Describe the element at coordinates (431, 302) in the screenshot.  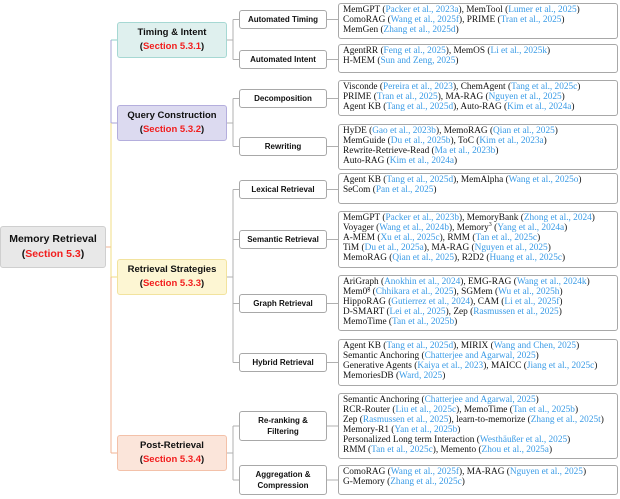
I see `citation-link: Gutierrez et al., 2024` at that location.